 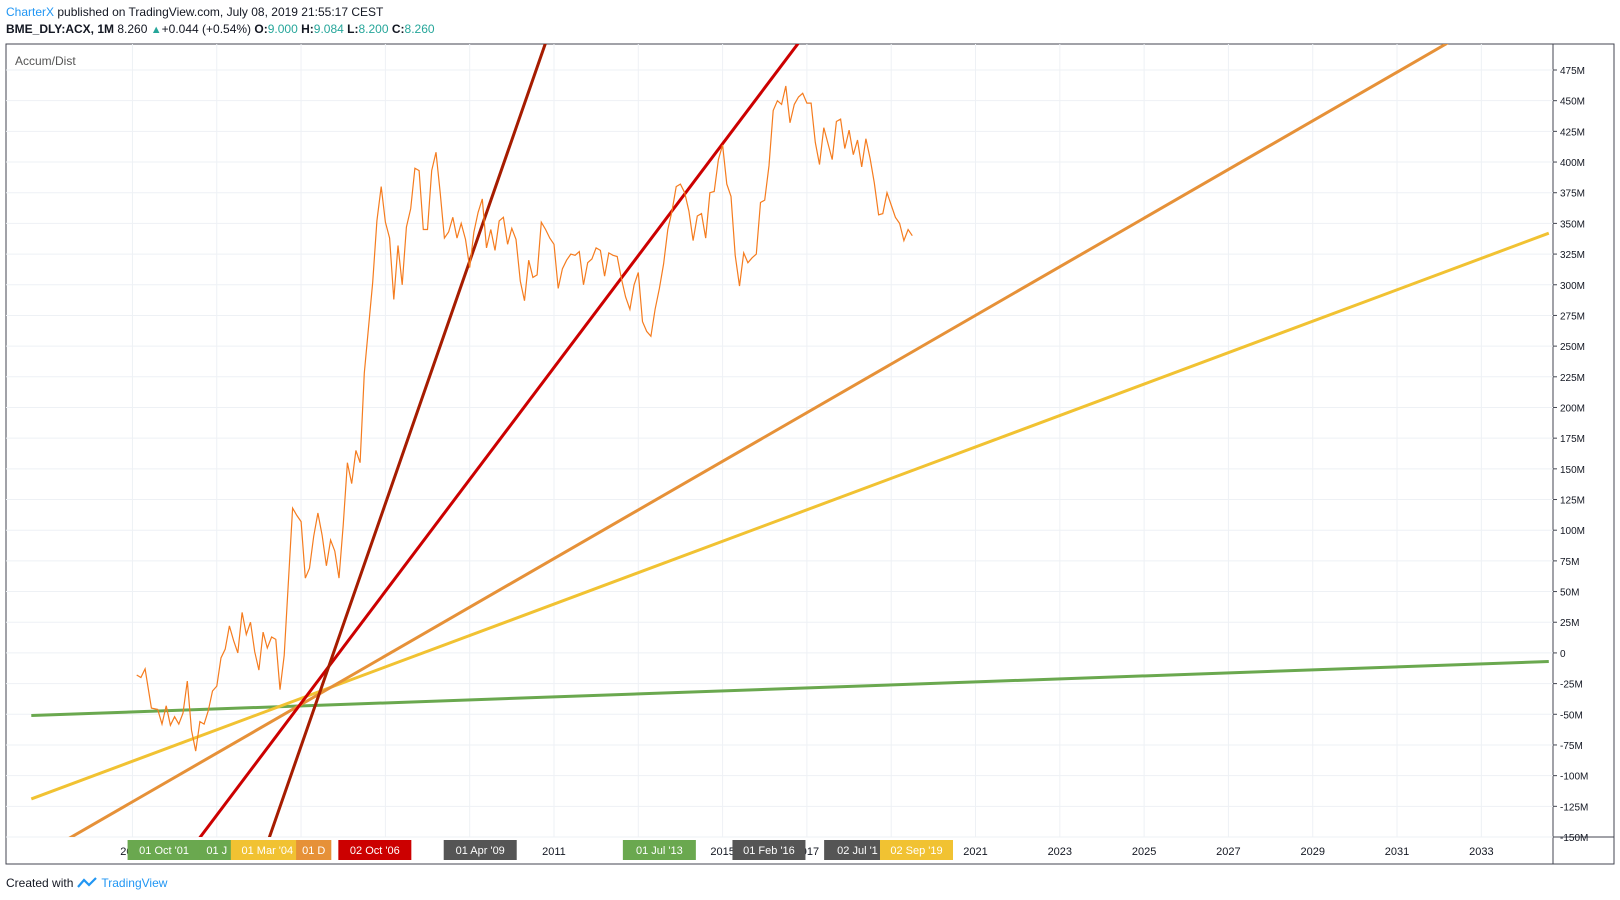 I want to click on x-tick-label: 2027, so click(x=1228, y=852).